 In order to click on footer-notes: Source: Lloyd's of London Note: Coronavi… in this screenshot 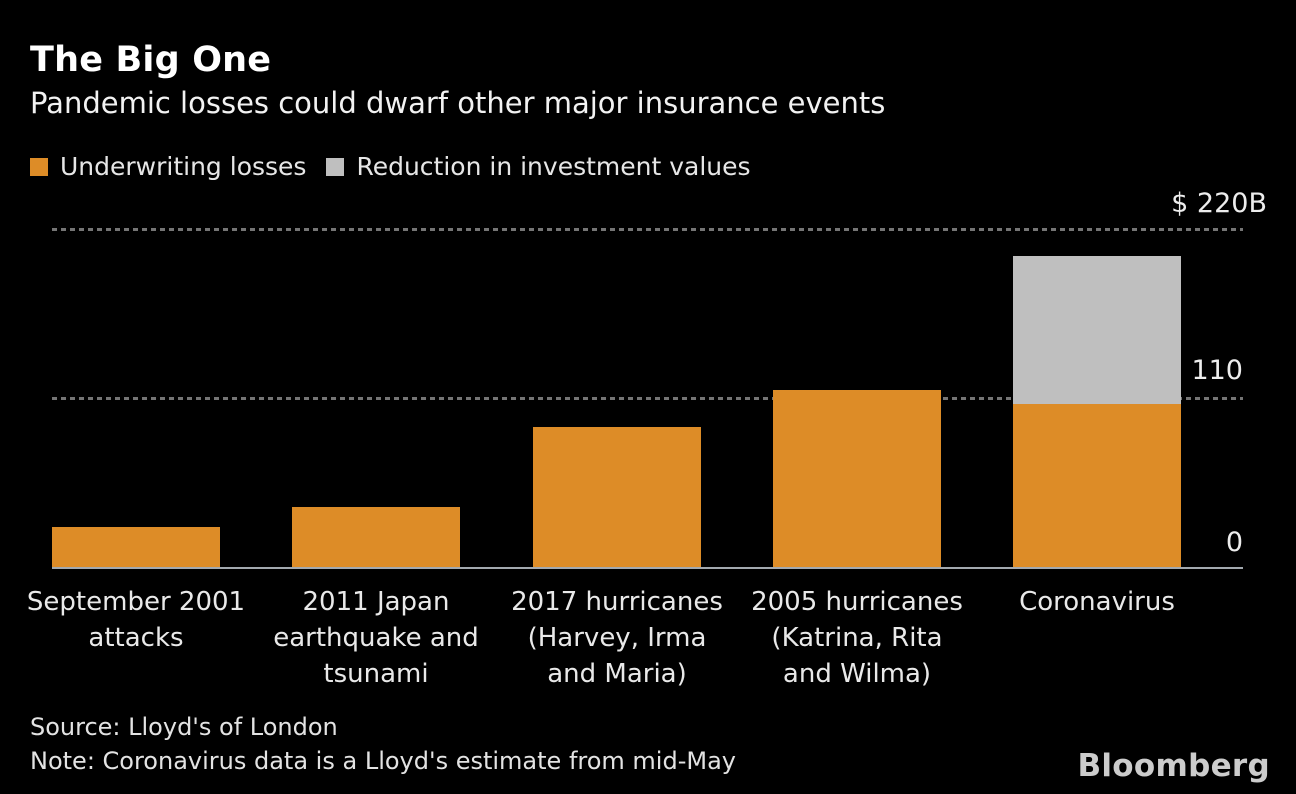, I will do `click(383, 744)`.